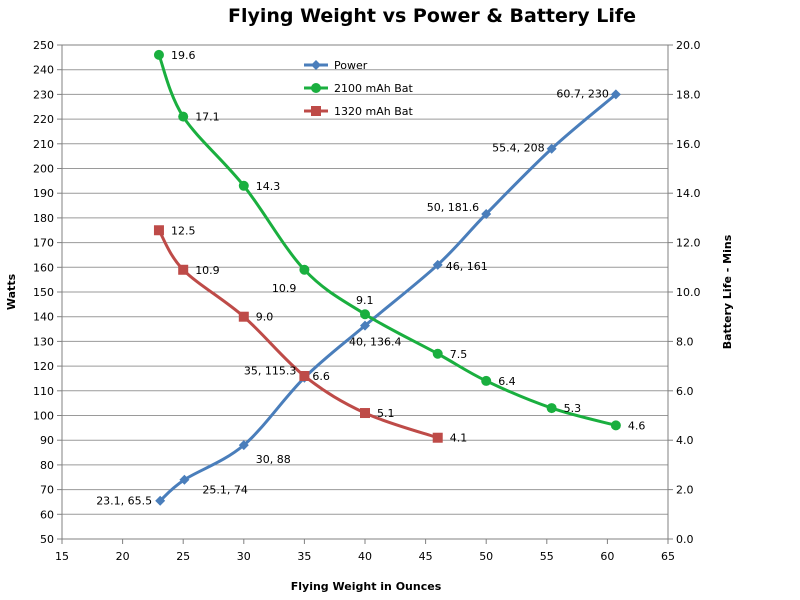 This screenshot has height=600, width=800. Describe the element at coordinates (183, 55) in the screenshot. I see `data-label-2100-mah-bat: 19.6` at that location.